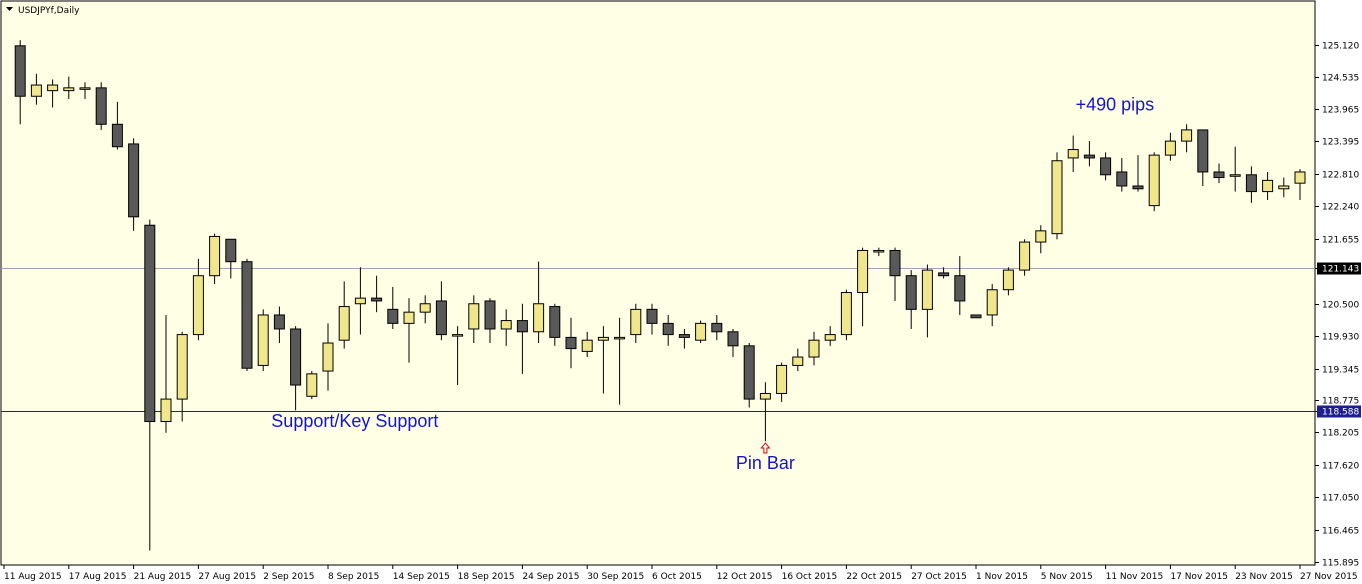  What do you see at coordinates (1340, 338) in the screenshot?
I see `y-tick-label: 119.930` at bounding box center [1340, 338].